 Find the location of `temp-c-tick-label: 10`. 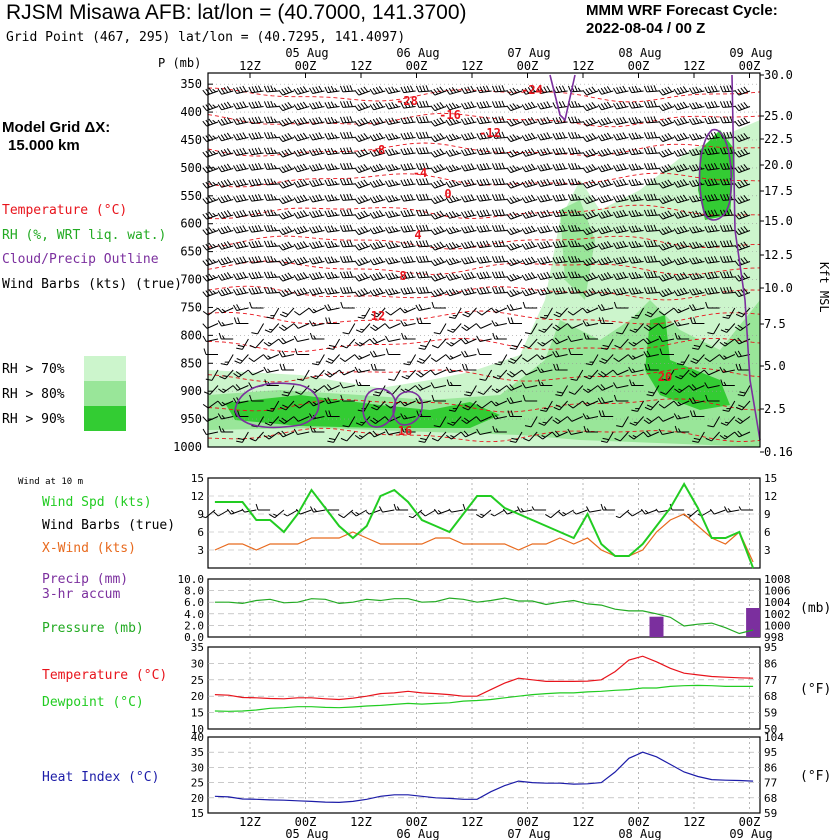

temp-c-tick-label: 10 is located at coordinates (197, 729).